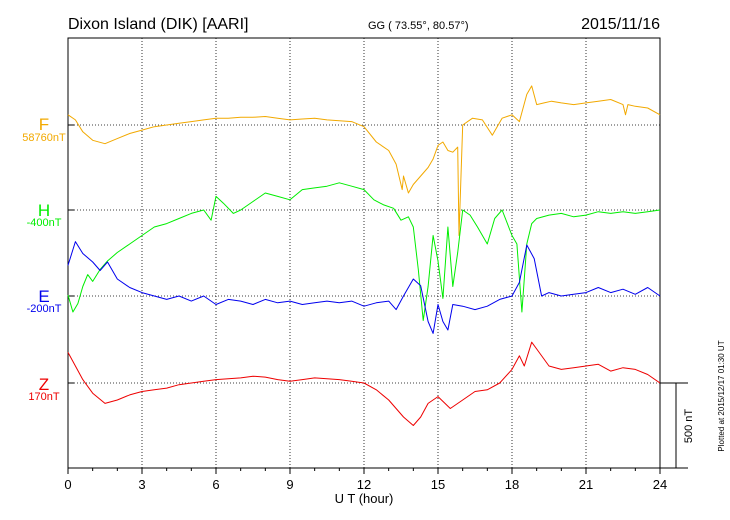 This screenshot has height=520, width=730. What do you see at coordinates (438, 484) in the screenshot?
I see `x-tick-label-15: 15` at bounding box center [438, 484].